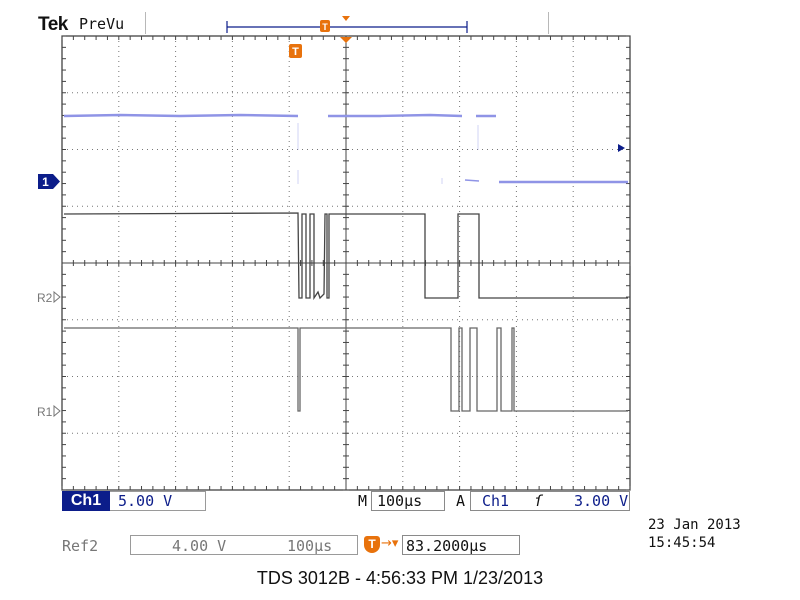 Image resolution: width=800 pixels, height=600 pixels. What do you see at coordinates (363, 501) in the screenshot?
I see `timebase-prefix: M` at bounding box center [363, 501].